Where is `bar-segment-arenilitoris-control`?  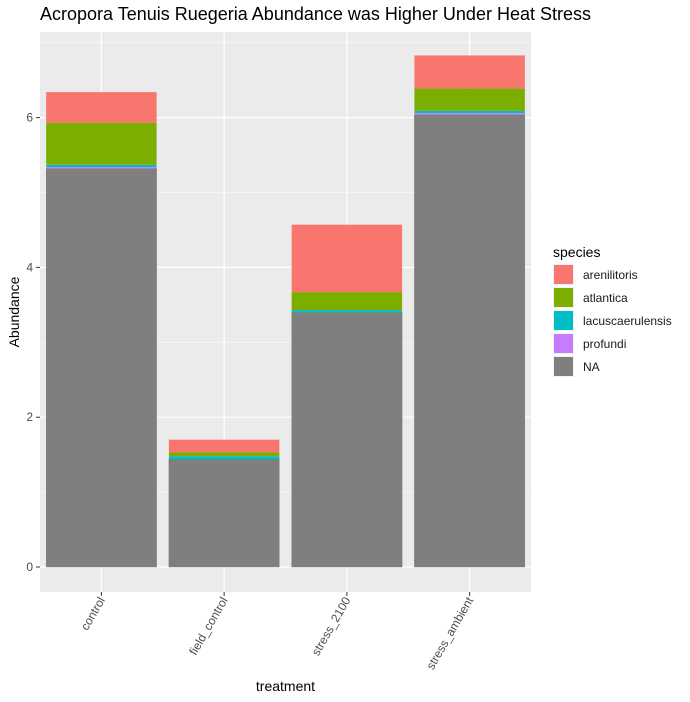 bar-segment-arenilitoris-control is located at coordinates (101, 107).